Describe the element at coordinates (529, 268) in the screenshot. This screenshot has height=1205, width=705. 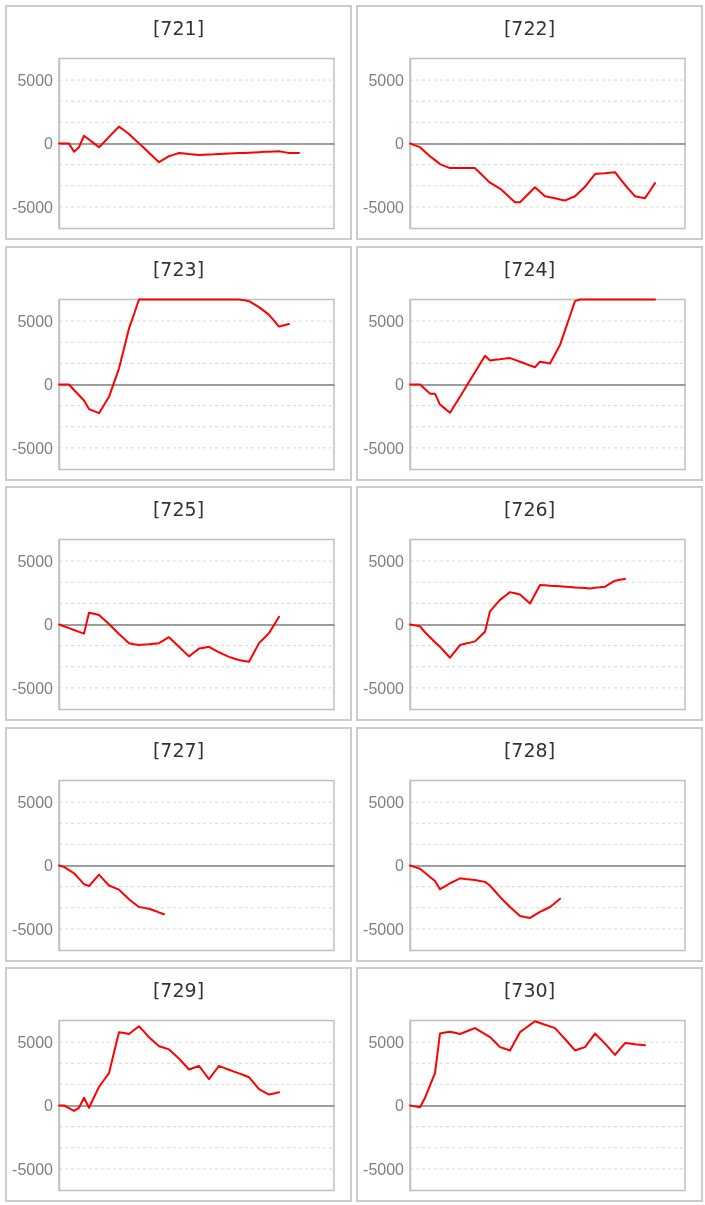
I see `chart-title: [724]` at that location.